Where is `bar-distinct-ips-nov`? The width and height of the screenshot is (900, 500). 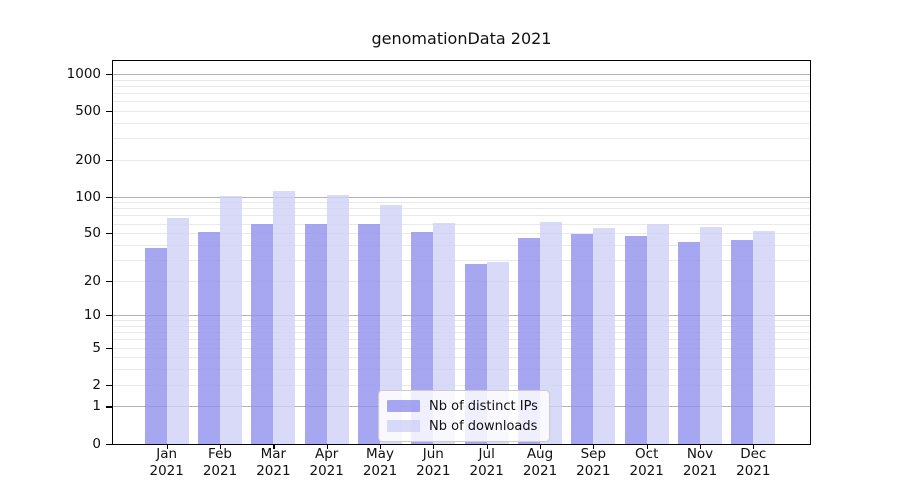 bar-distinct-ips-nov is located at coordinates (689, 342).